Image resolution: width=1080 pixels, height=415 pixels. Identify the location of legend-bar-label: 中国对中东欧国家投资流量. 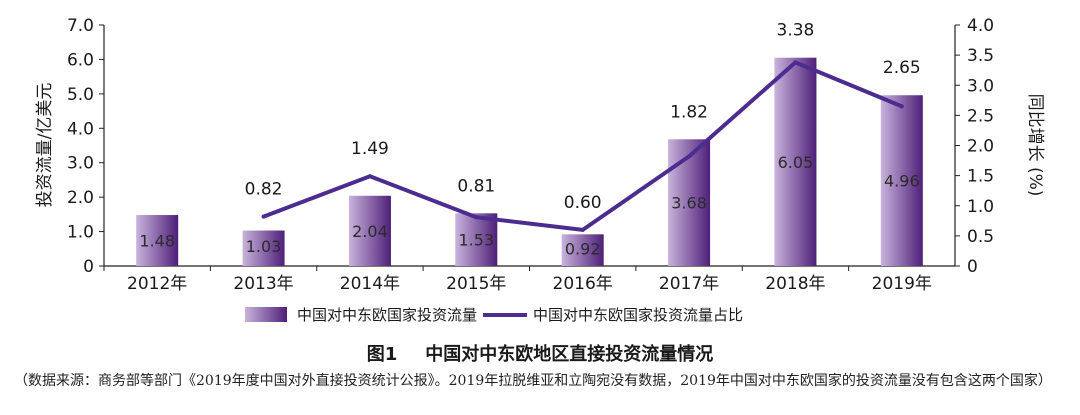
(387, 315).